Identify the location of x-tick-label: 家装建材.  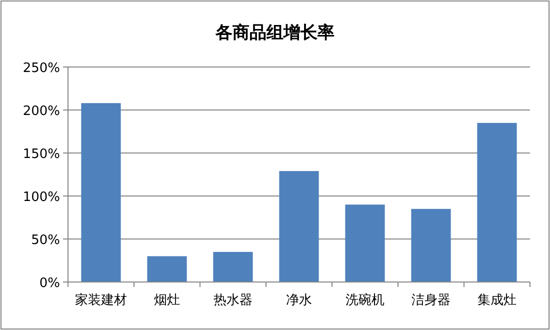
(101, 300).